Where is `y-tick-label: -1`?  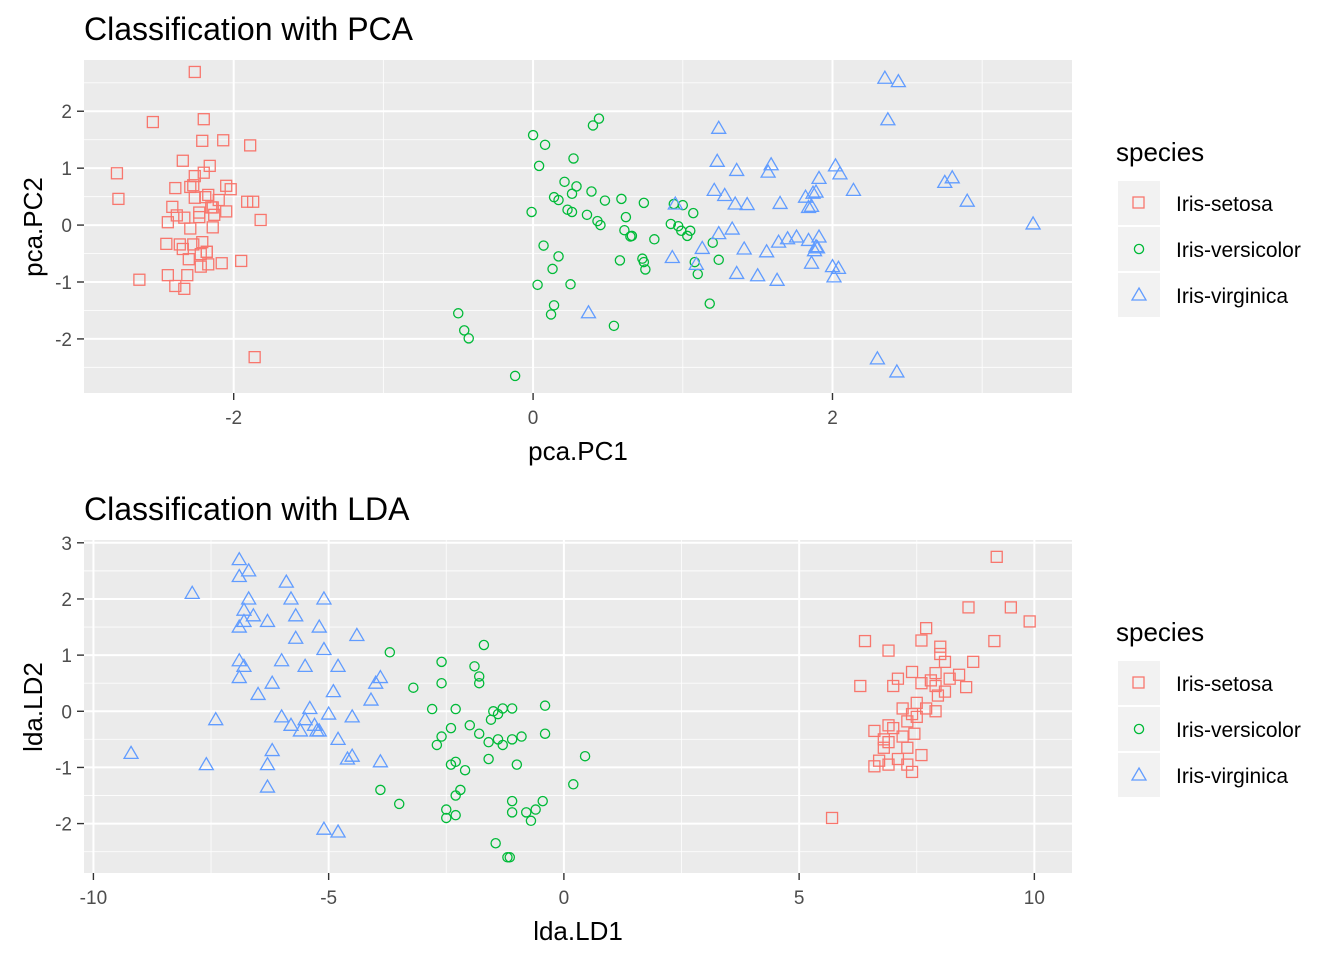 y-tick-label: -1 is located at coordinates (63, 768).